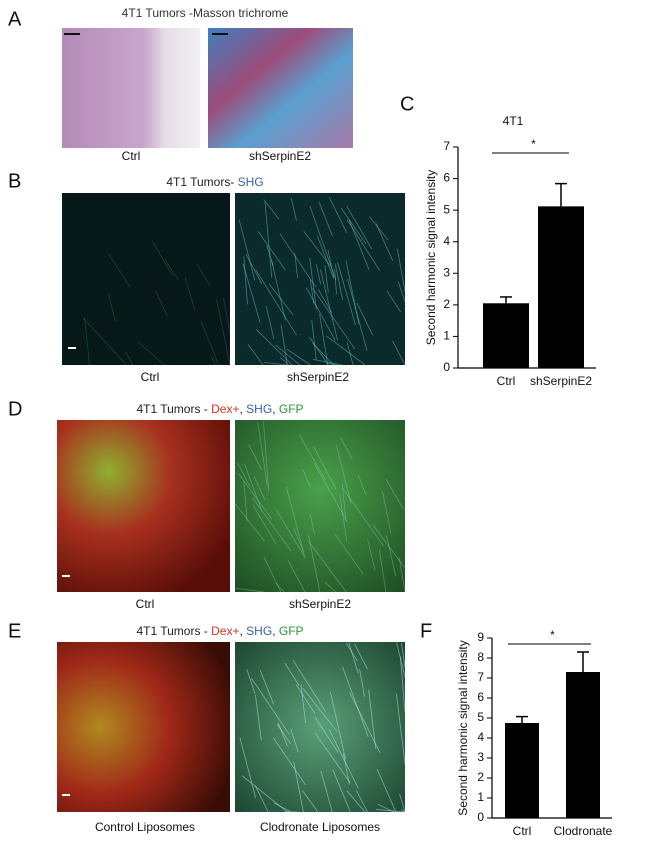 The height and width of the screenshot is (855, 650). What do you see at coordinates (14, 631) in the screenshot?
I see `panel-label: E` at bounding box center [14, 631].